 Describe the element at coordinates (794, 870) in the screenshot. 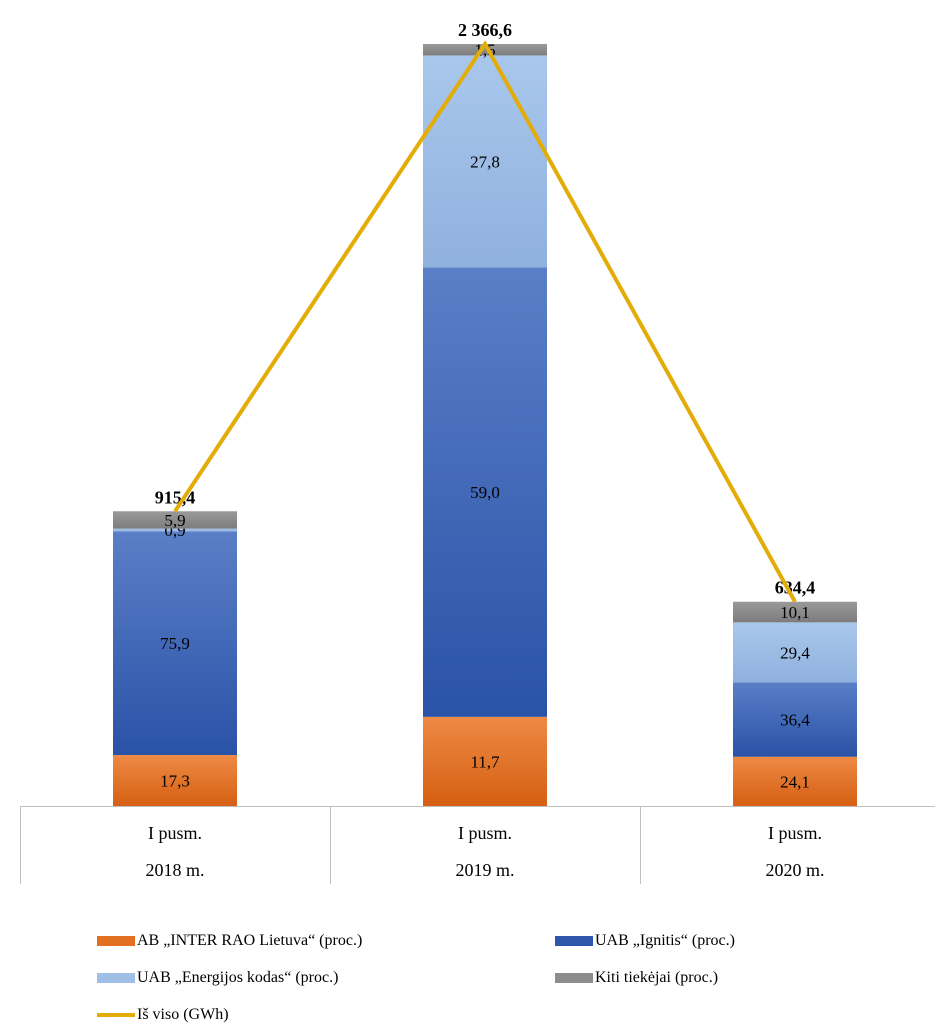

I see `x-tick-label-2-1: 2020 m.` at that location.